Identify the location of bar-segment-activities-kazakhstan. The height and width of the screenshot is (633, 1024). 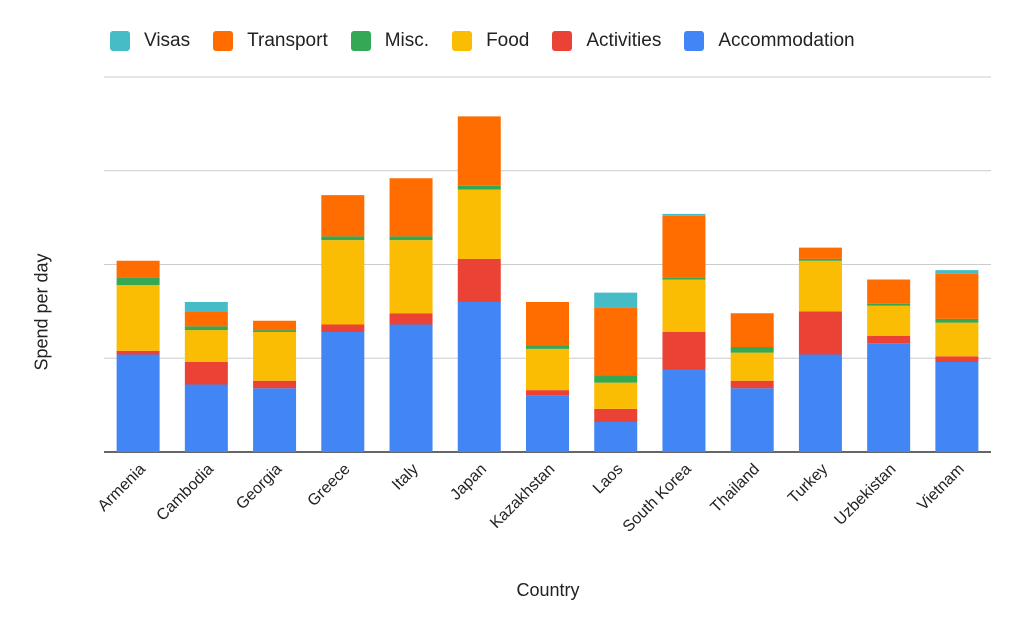
(547, 393).